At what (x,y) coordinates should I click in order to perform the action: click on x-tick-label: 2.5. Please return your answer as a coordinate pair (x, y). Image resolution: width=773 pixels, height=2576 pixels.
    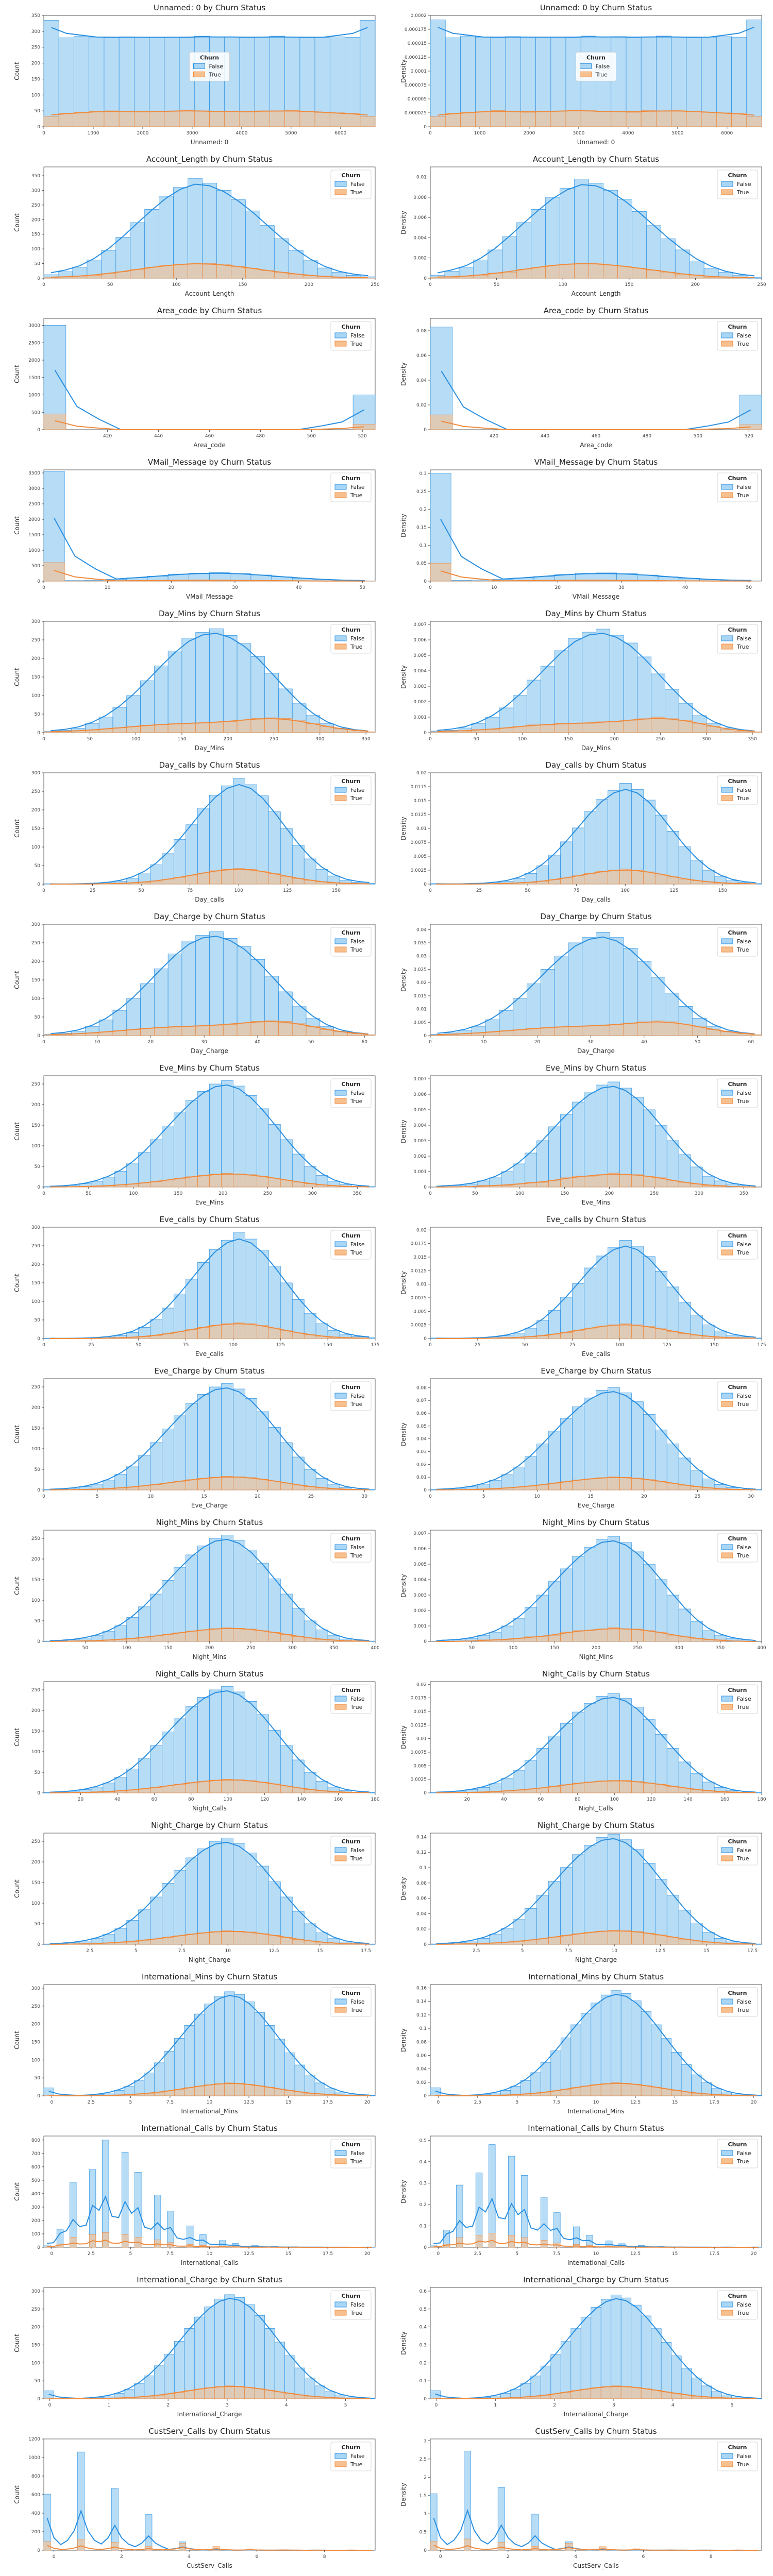
    Looking at the image, I should click on (477, 2102).